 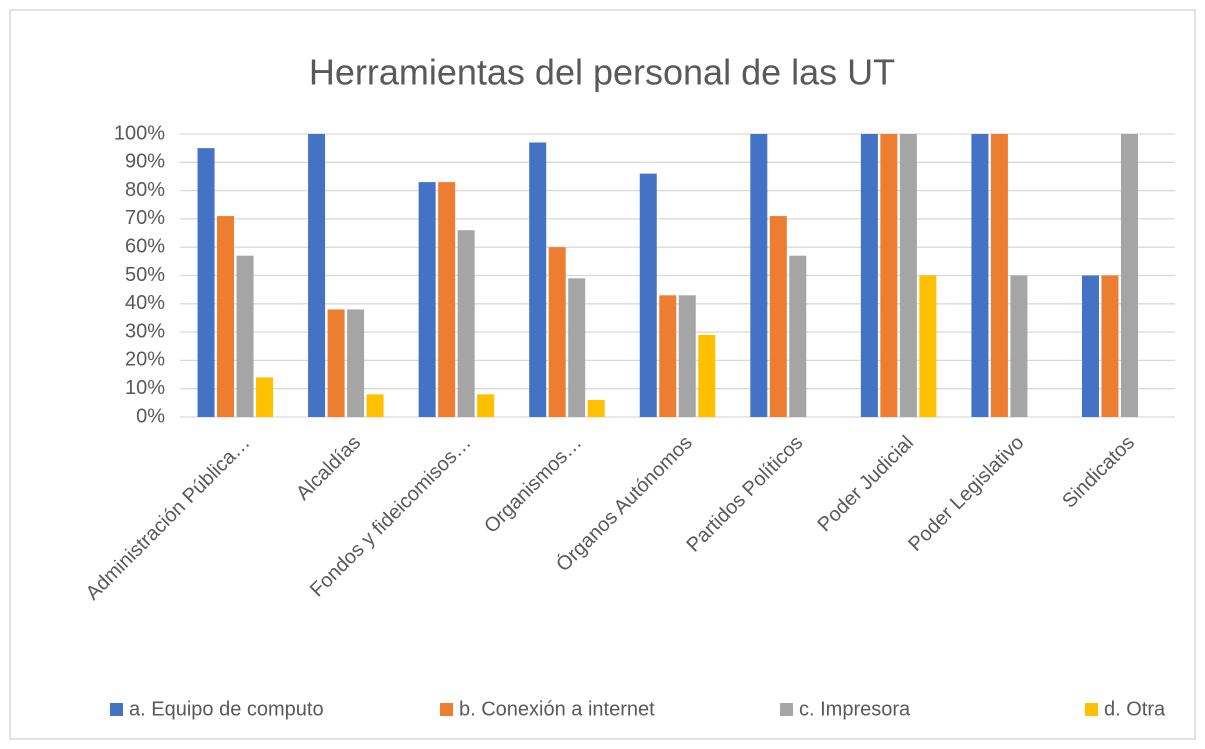 What do you see at coordinates (557, 709) in the screenshot?
I see `legend-label: b. Conexión a internet` at bounding box center [557, 709].